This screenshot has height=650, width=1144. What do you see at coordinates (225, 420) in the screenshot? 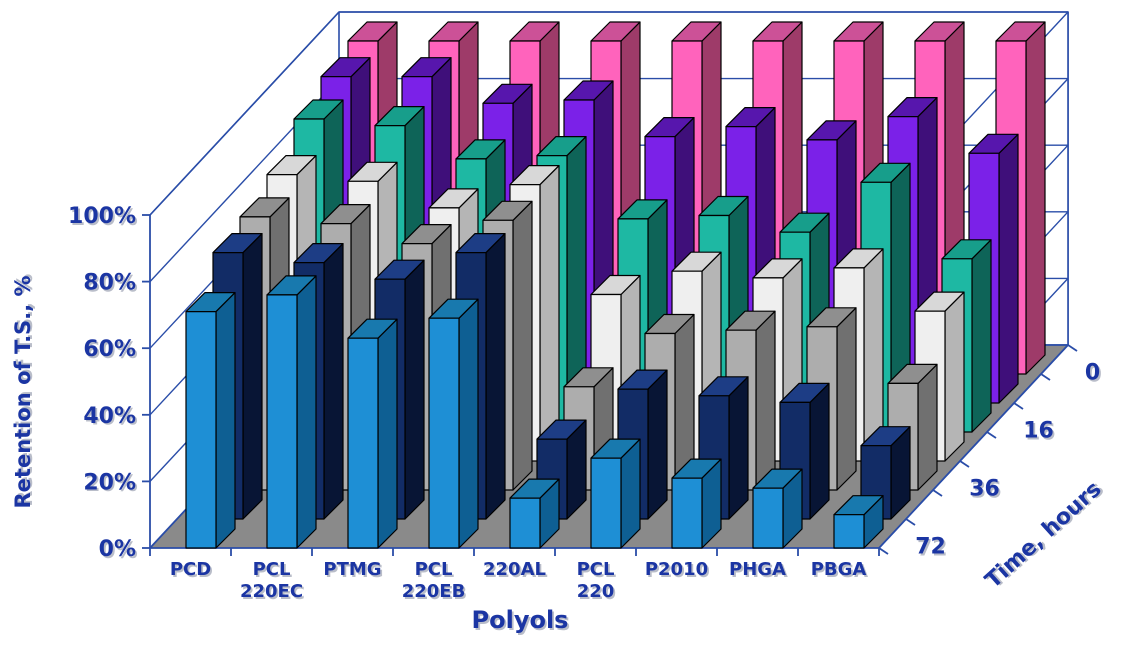
I see `bar-PCD-t72-side` at bounding box center [225, 420].